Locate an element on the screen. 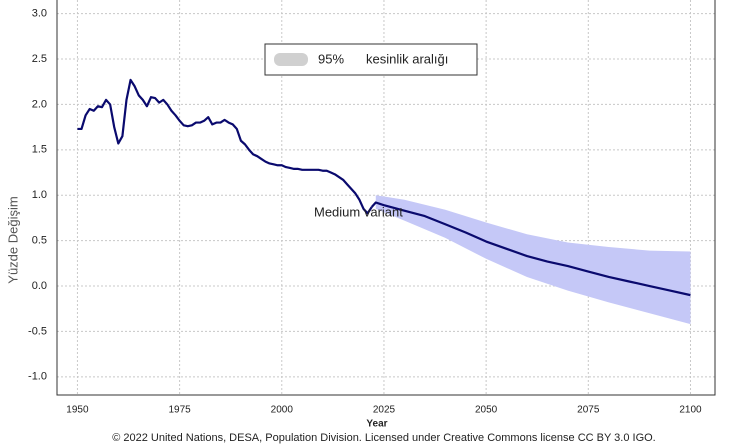  y-axis-label: Yüzde Değişim is located at coordinates (12, 239).